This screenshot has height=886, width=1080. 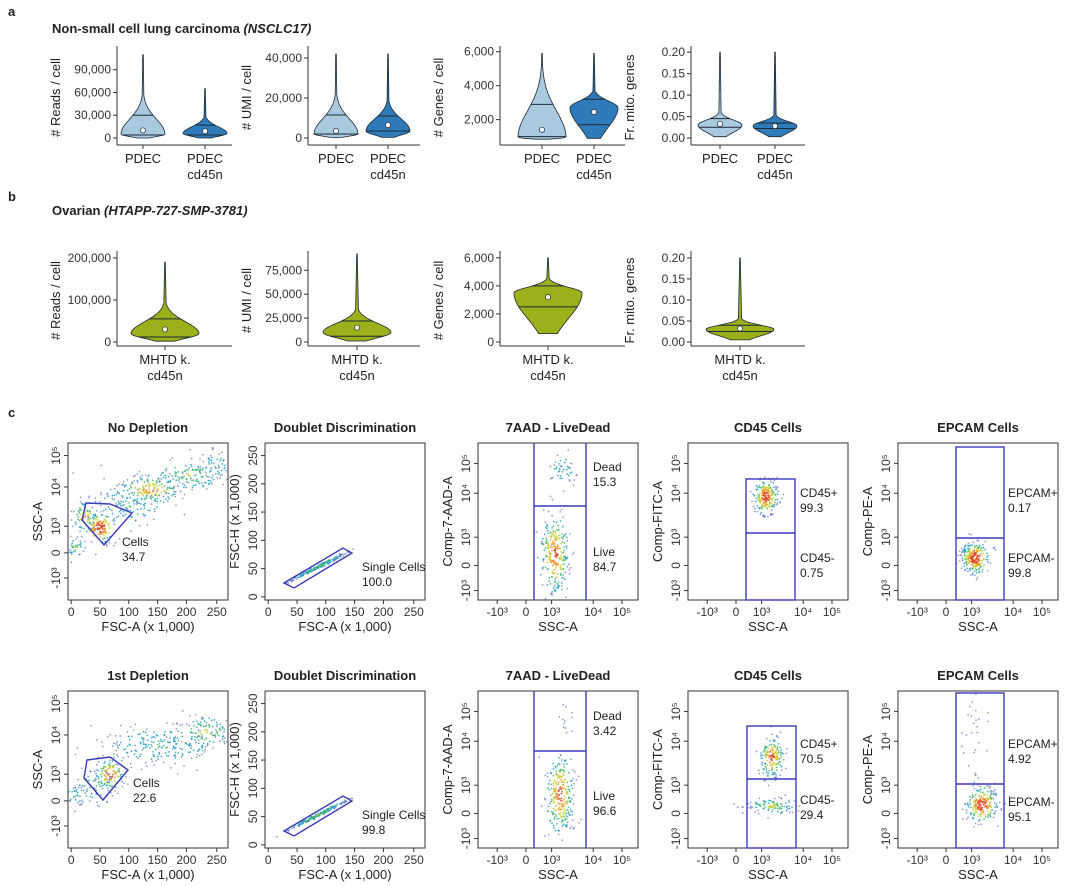 I want to click on y-tick-label: 10⁴, so click(x=886, y=741).